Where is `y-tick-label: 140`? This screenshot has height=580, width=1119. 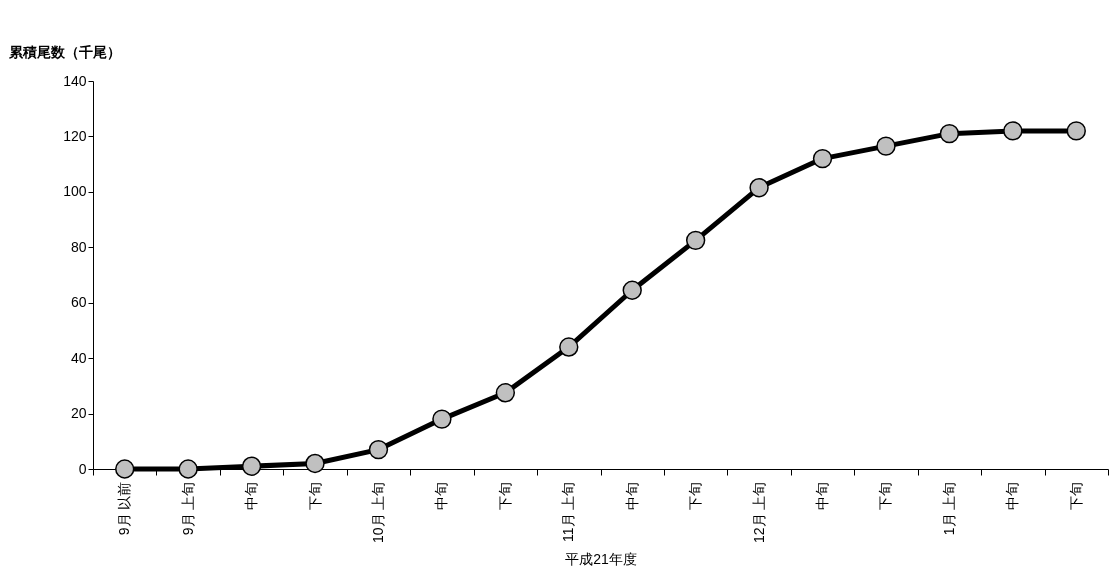 y-tick-label: 140 is located at coordinates (75, 80).